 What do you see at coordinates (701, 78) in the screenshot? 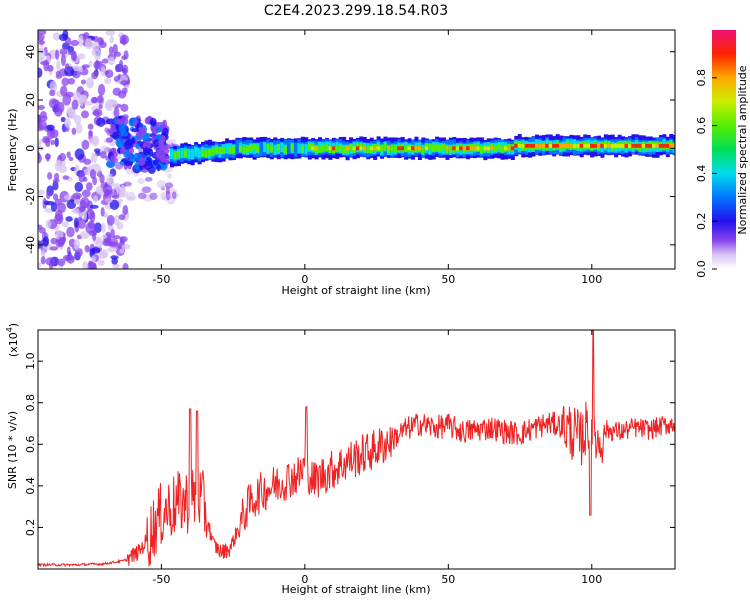
I see `colorbar-tick-label: 0.8` at bounding box center [701, 78].